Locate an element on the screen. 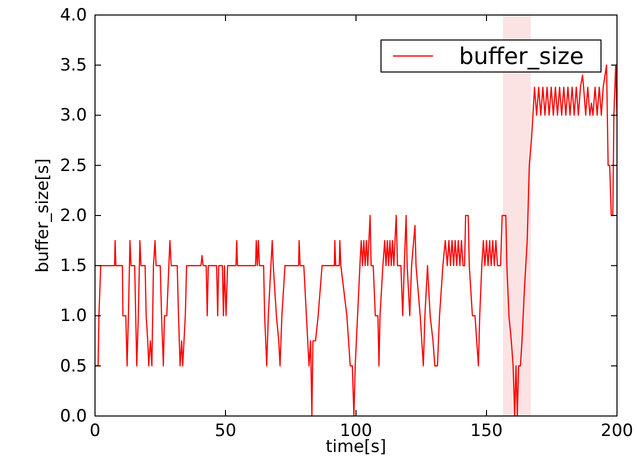  y-tick-label: 3.5 is located at coordinates (73, 66).